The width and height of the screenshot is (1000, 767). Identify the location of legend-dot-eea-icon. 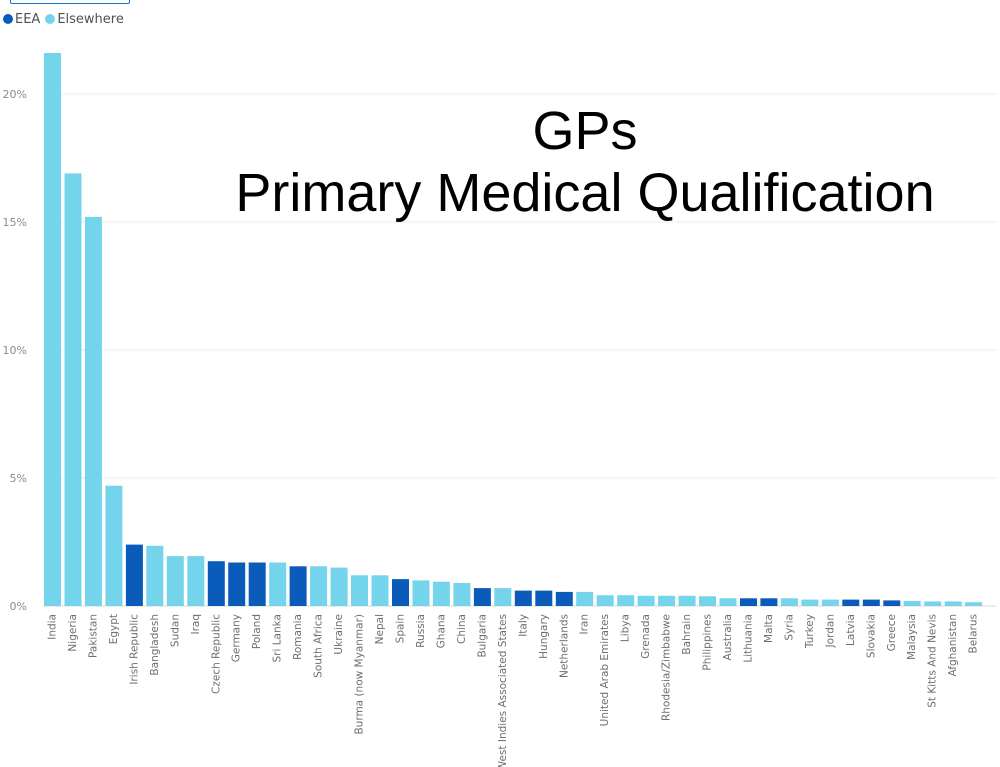
(8, 19).